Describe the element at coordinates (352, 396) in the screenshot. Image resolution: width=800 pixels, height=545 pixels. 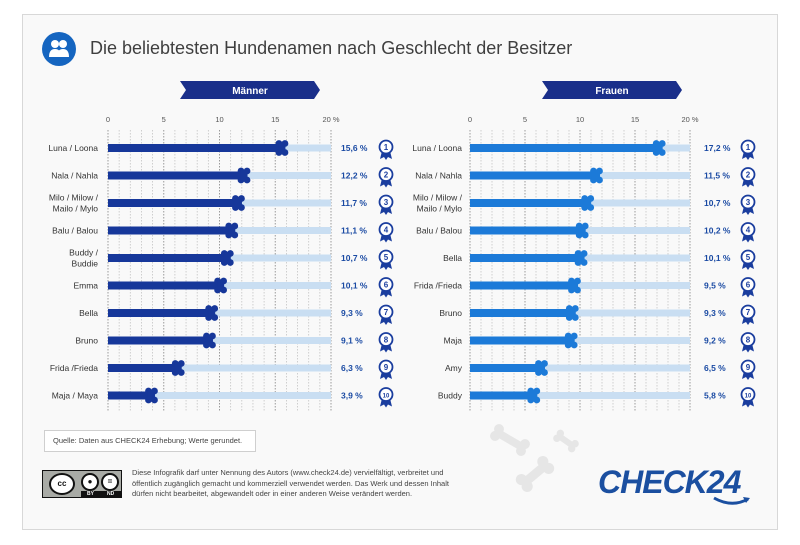
I see `data-label: 3,9 %` at that location.